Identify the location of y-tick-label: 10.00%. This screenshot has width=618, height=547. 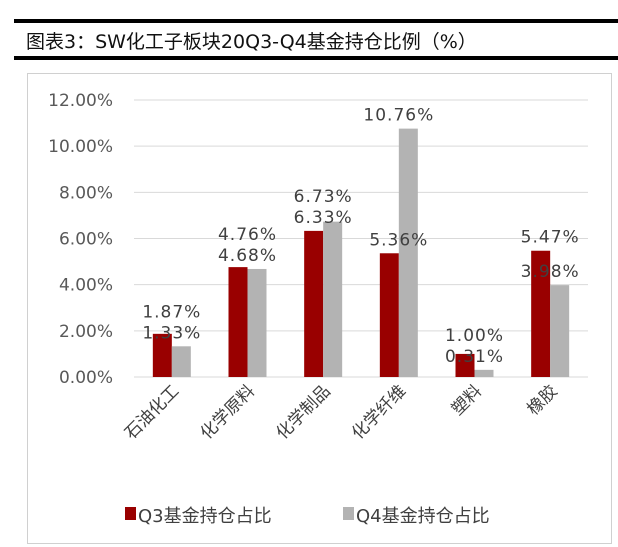
(80, 147).